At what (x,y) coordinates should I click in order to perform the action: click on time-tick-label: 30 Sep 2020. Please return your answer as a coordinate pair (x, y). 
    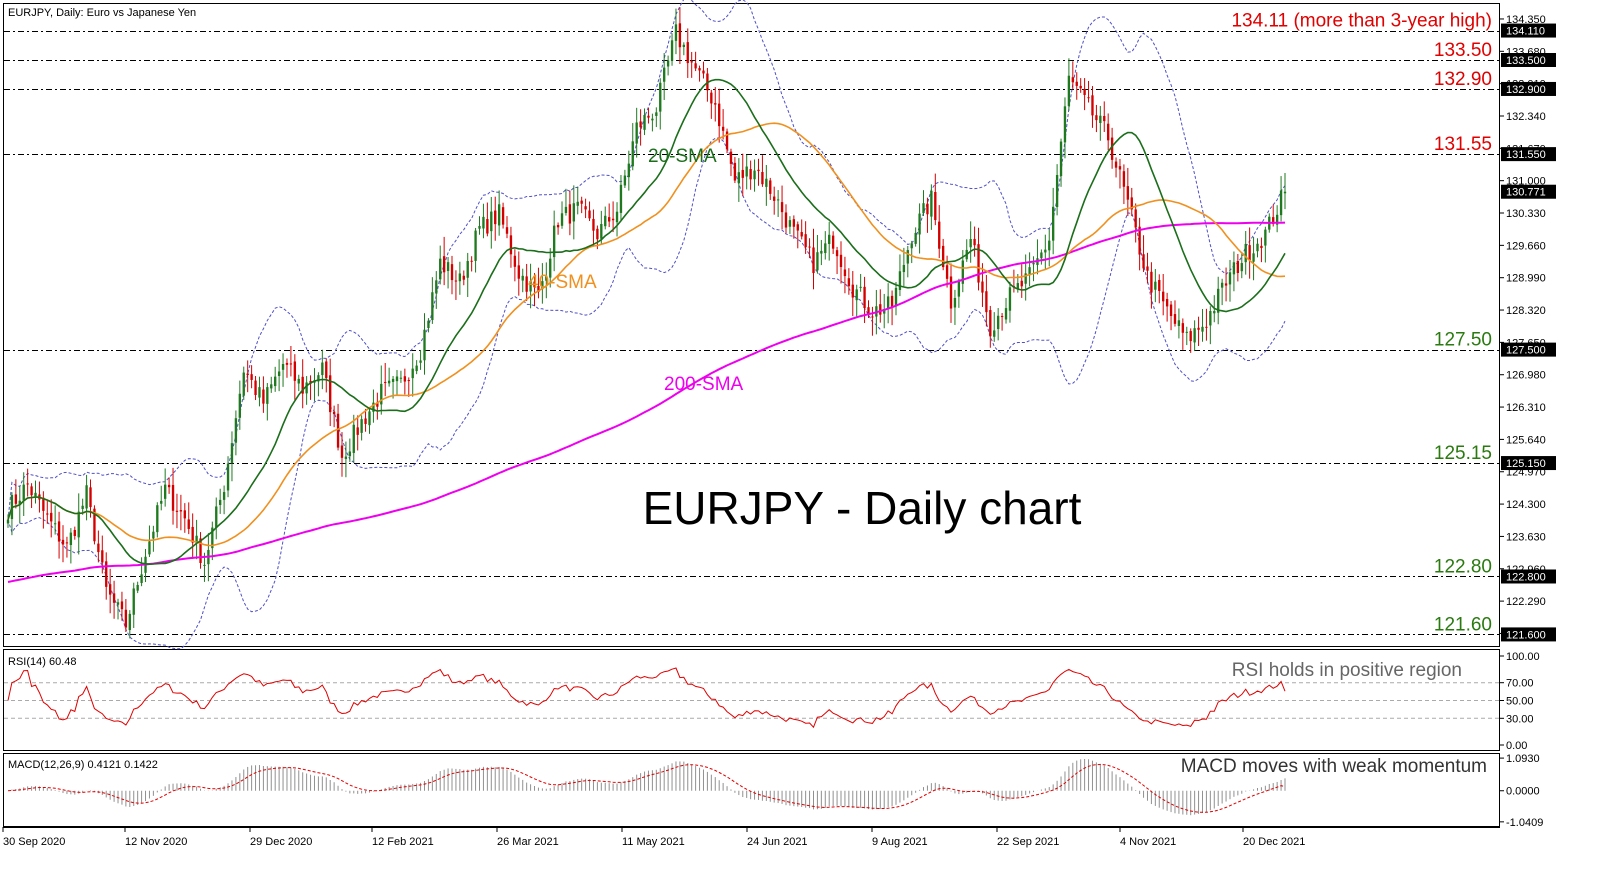
    Looking at the image, I should click on (34, 842).